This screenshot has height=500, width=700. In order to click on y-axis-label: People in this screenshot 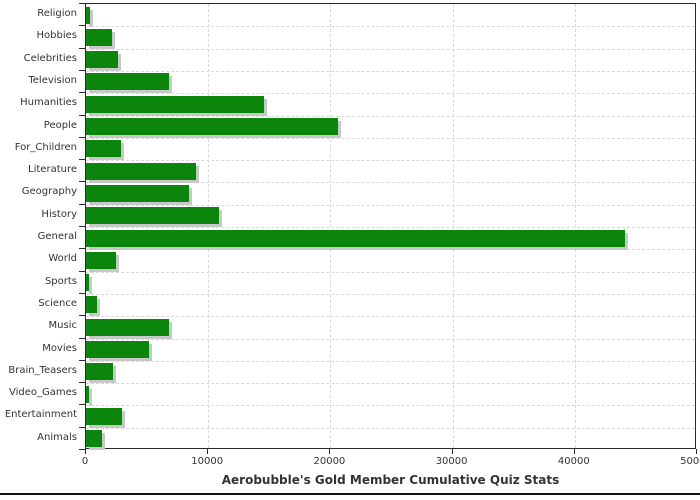, I will do `click(60, 125)`.